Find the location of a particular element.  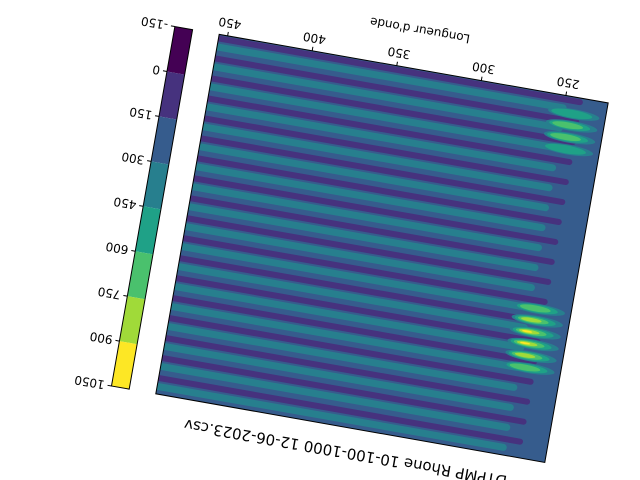

colorbar-tick-label: 150 is located at coordinates (140, 113).